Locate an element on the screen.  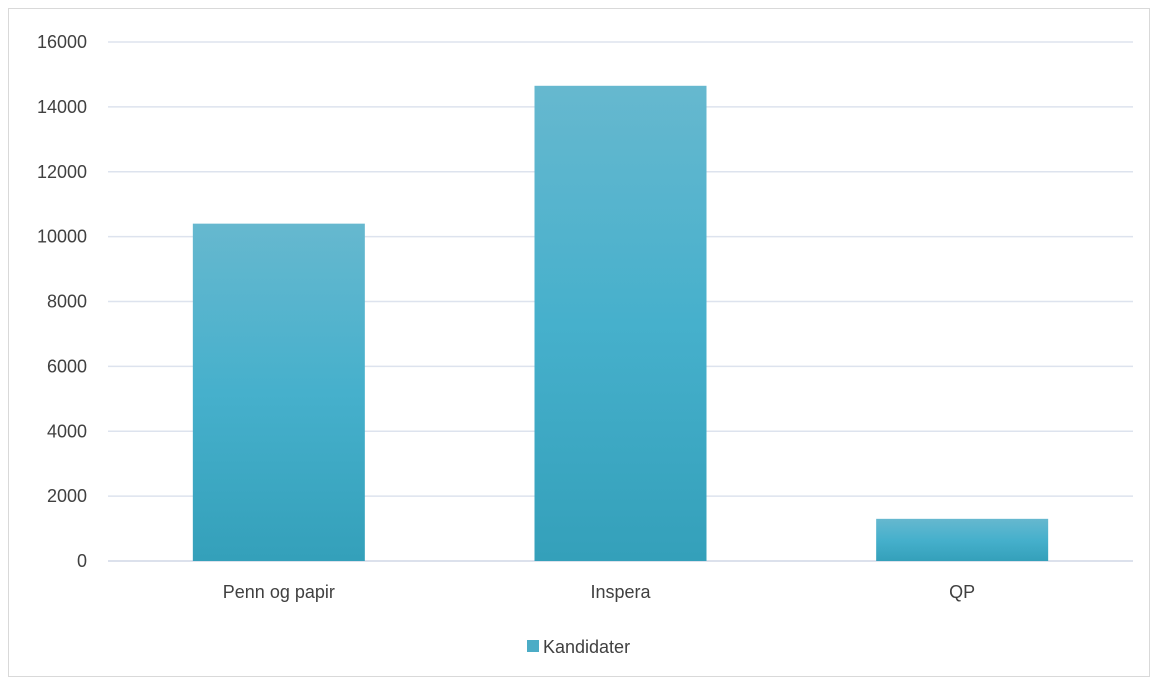
legend: Kandidater is located at coordinates (578, 647).